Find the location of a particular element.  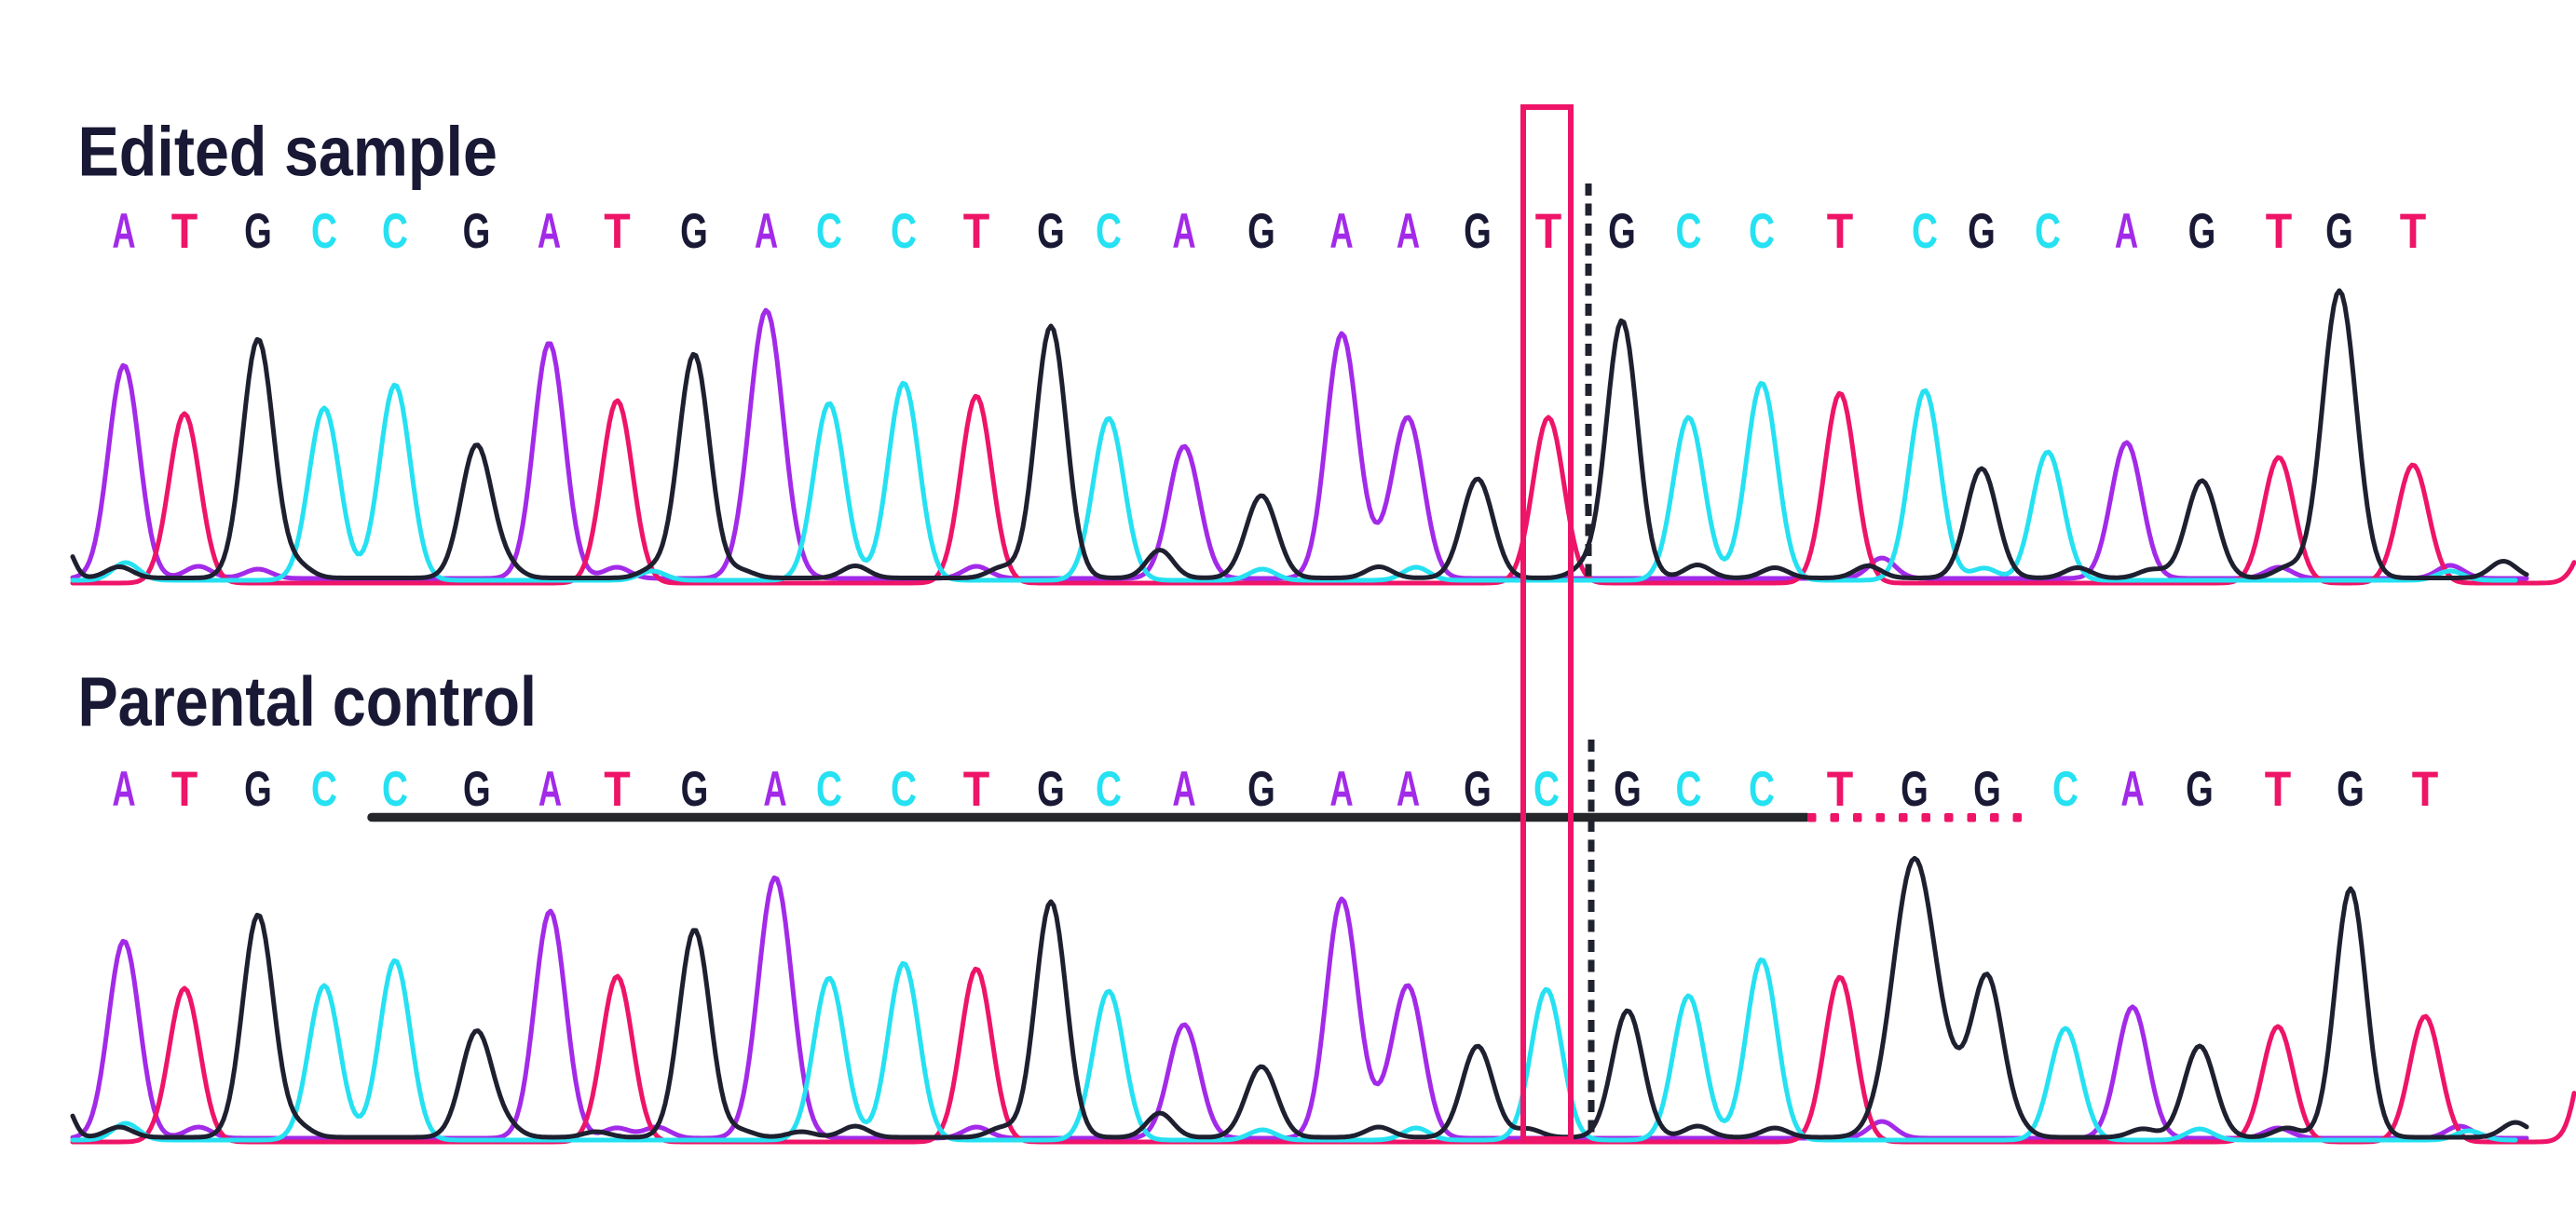

svg-text: Edited sample is located at coordinates (287, 153).